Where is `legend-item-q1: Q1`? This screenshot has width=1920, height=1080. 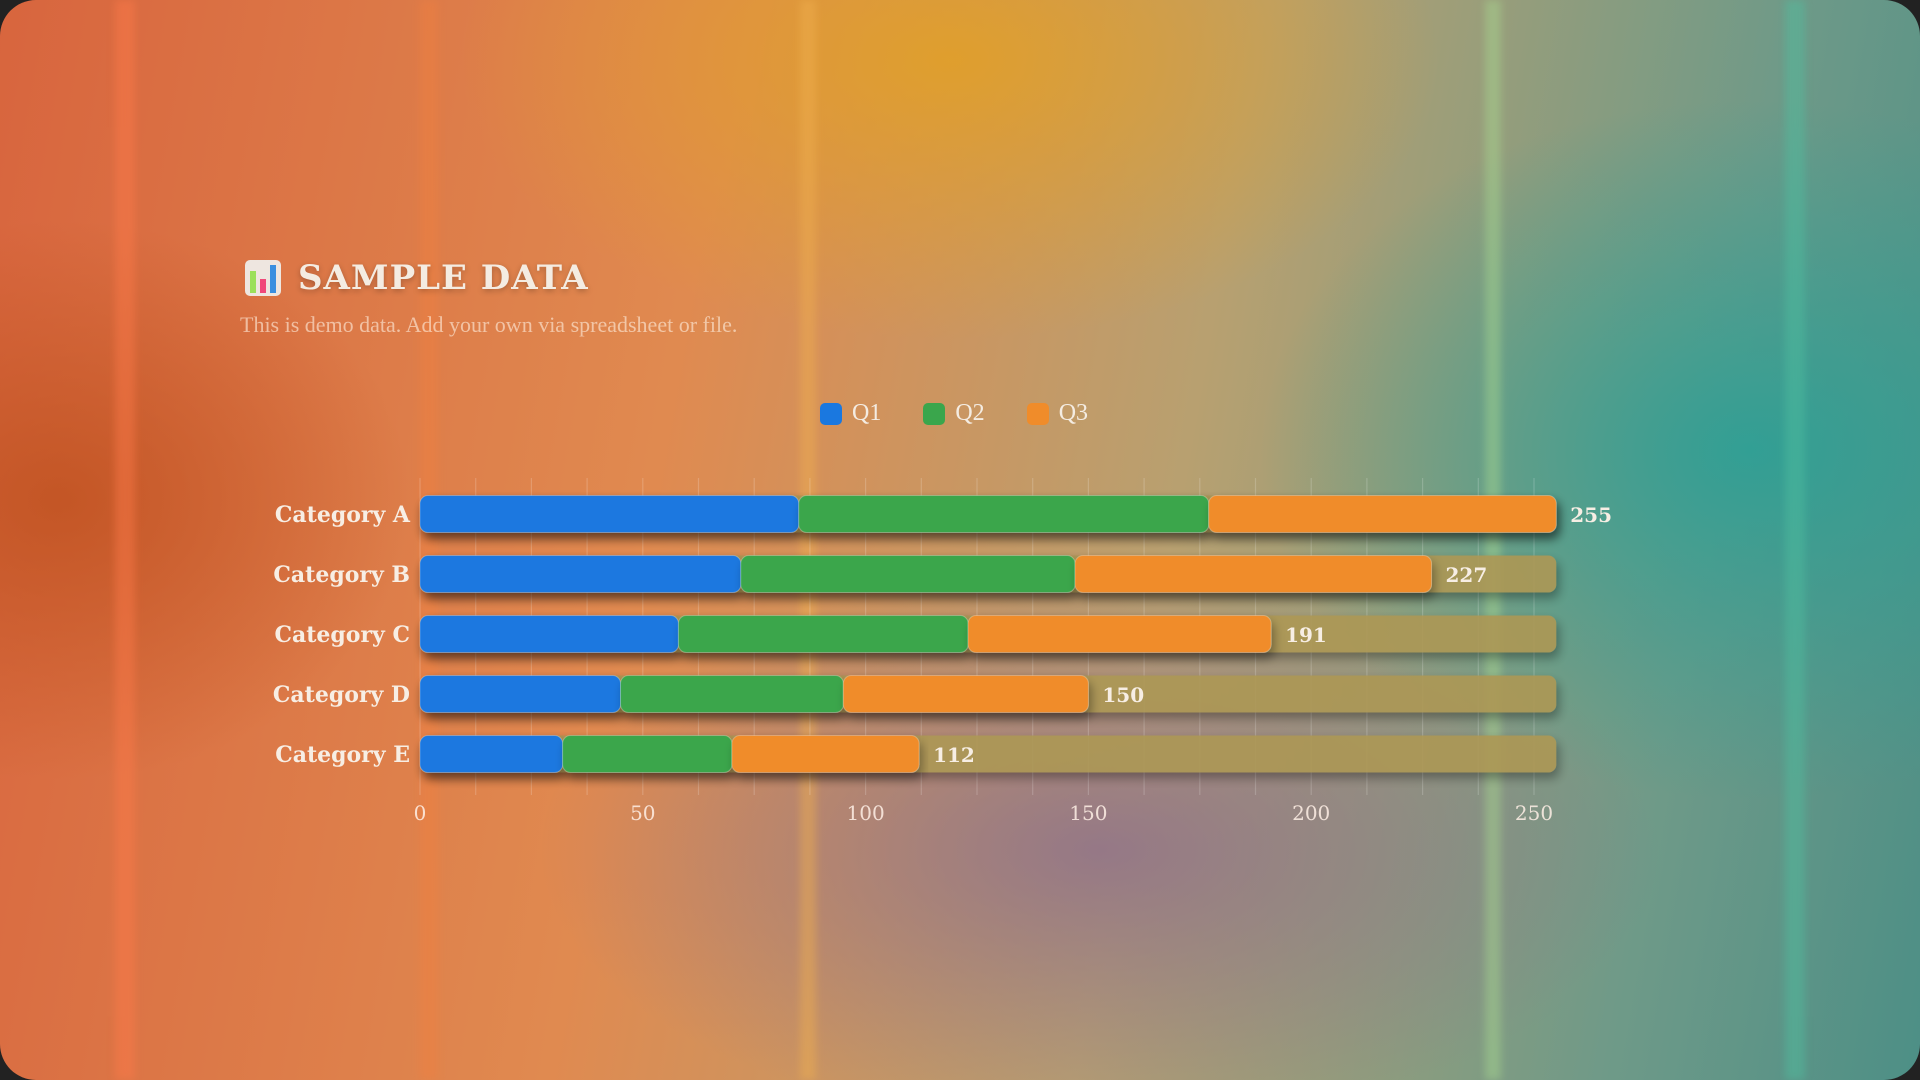
legend-item-q1: Q1 is located at coordinates (850, 413).